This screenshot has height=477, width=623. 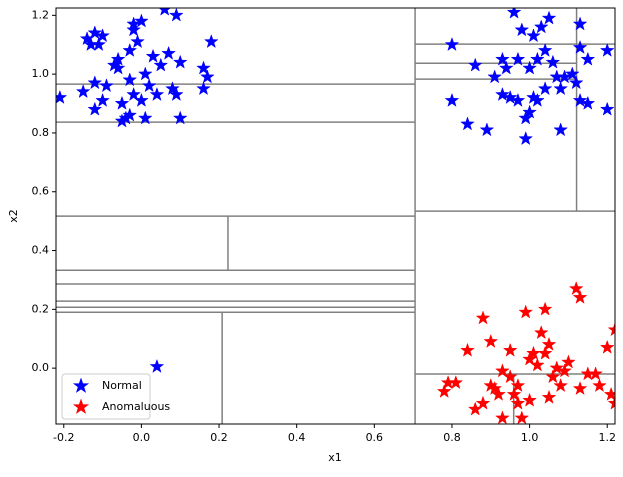 I want to click on y-axis-label: x2, so click(x=13, y=216).